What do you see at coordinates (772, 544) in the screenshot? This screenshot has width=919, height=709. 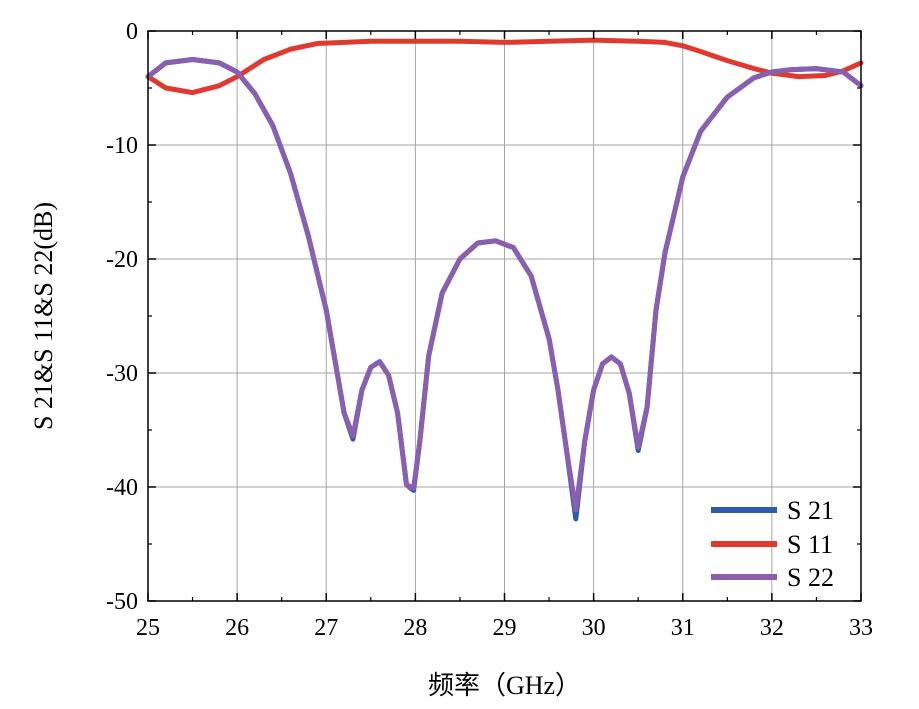 I see `legend: S 21 S 11 S 22` at bounding box center [772, 544].